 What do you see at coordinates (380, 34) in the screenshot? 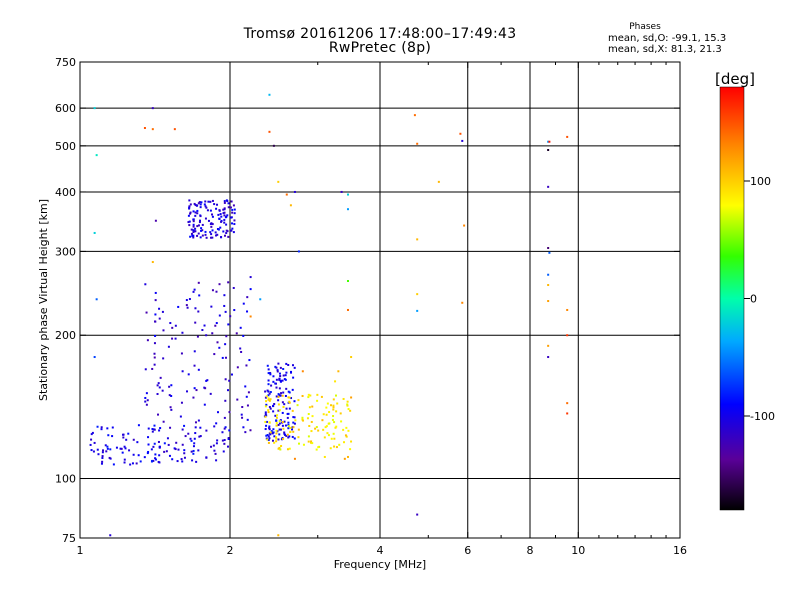
I see `chart-title: Tromsø 20161206 17:48:00–17:49:43` at bounding box center [380, 34].